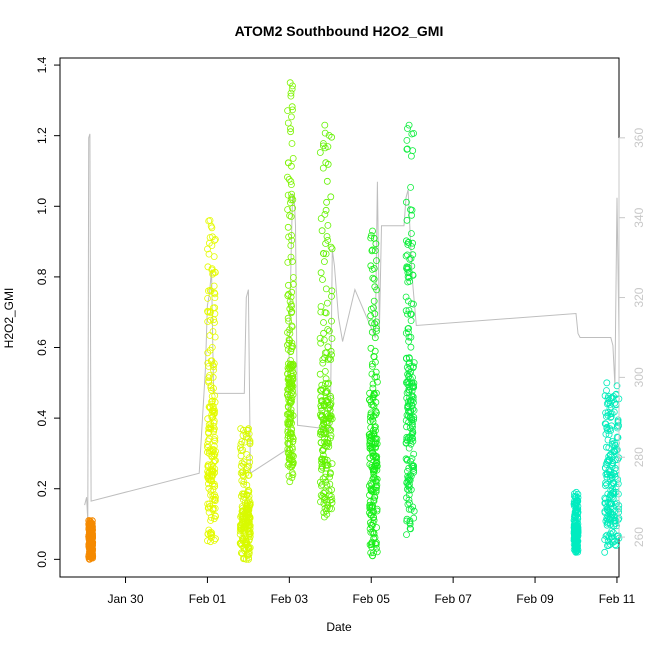 The image size is (650, 650). Describe the element at coordinates (212, 381) in the screenshot. I see `point-cluster` at that location.